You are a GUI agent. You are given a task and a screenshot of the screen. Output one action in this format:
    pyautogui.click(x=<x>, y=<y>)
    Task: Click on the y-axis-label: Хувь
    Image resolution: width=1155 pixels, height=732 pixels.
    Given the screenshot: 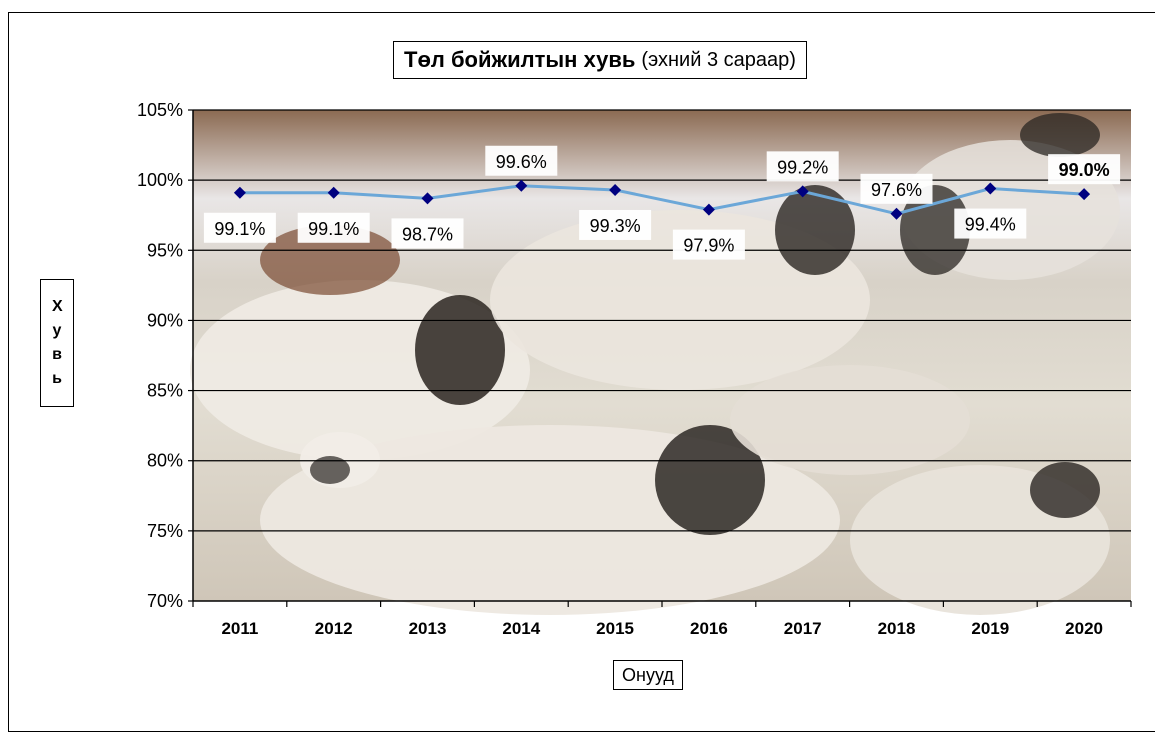 What is the action you would take?
    pyautogui.click(x=57, y=342)
    